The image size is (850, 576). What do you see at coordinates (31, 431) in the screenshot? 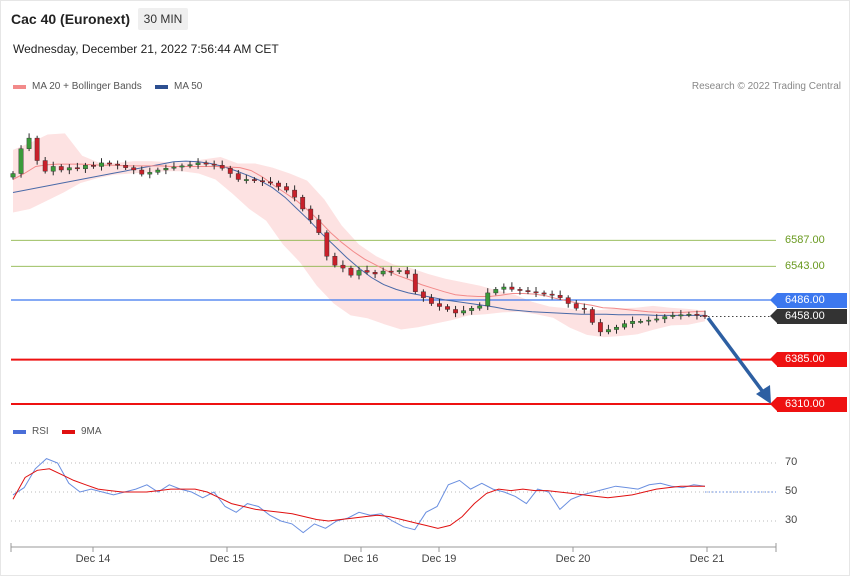
I see `legend-rsi: RSI` at bounding box center [31, 431].